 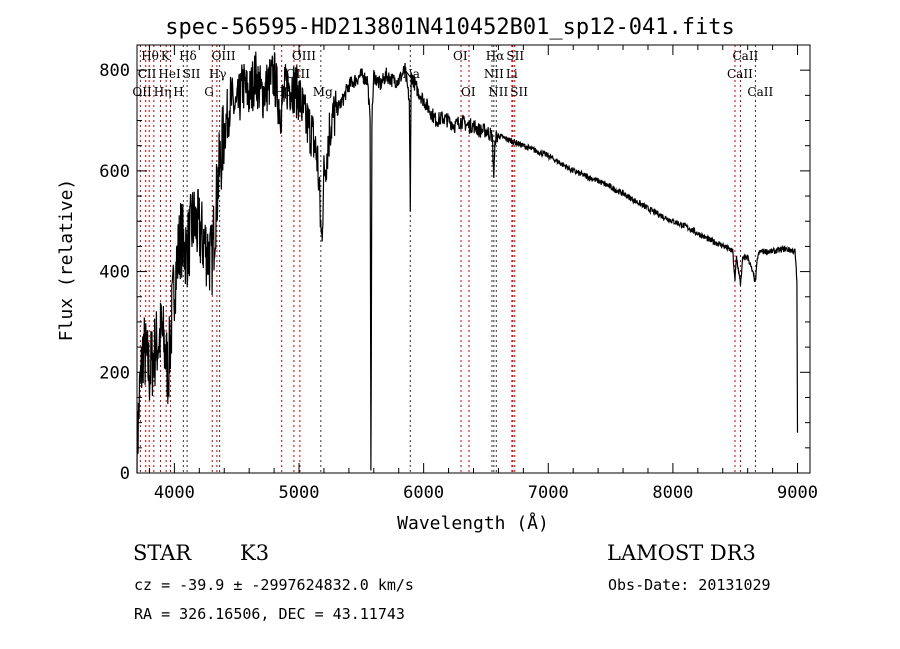 What do you see at coordinates (147, 74) in the screenshot?
I see `line-label: CII` at bounding box center [147, 74].